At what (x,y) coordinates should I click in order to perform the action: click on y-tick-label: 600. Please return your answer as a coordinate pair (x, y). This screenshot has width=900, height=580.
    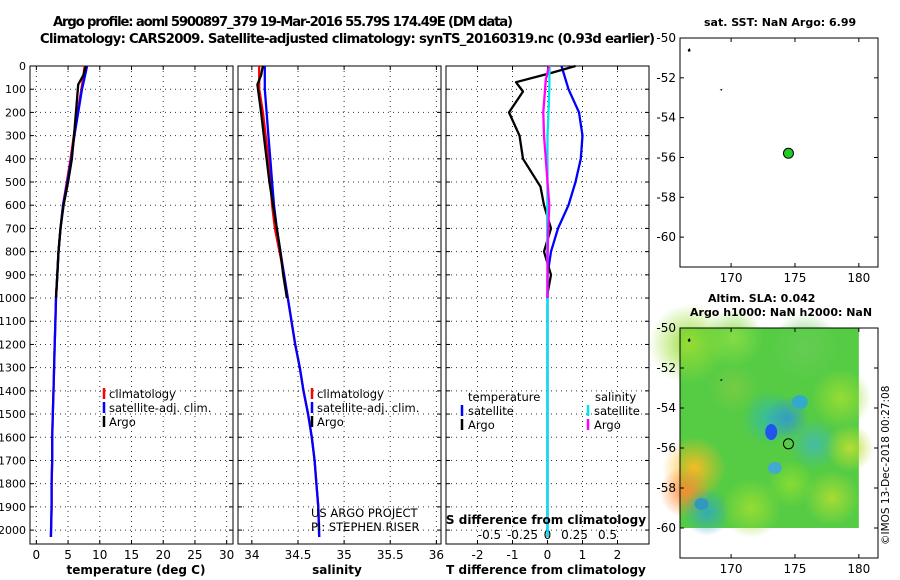
    Looking at the image, I should click on (15, 205).